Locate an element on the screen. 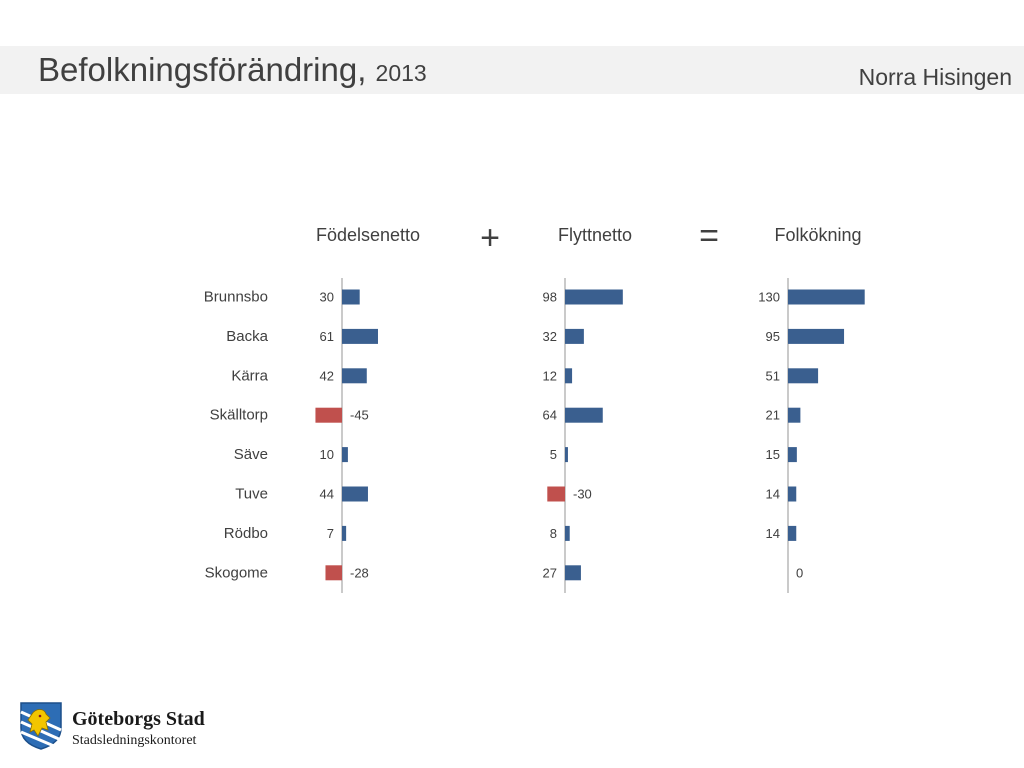 The image size is (1024, 768). data-label: 10 is located at coordinates (327, 454).